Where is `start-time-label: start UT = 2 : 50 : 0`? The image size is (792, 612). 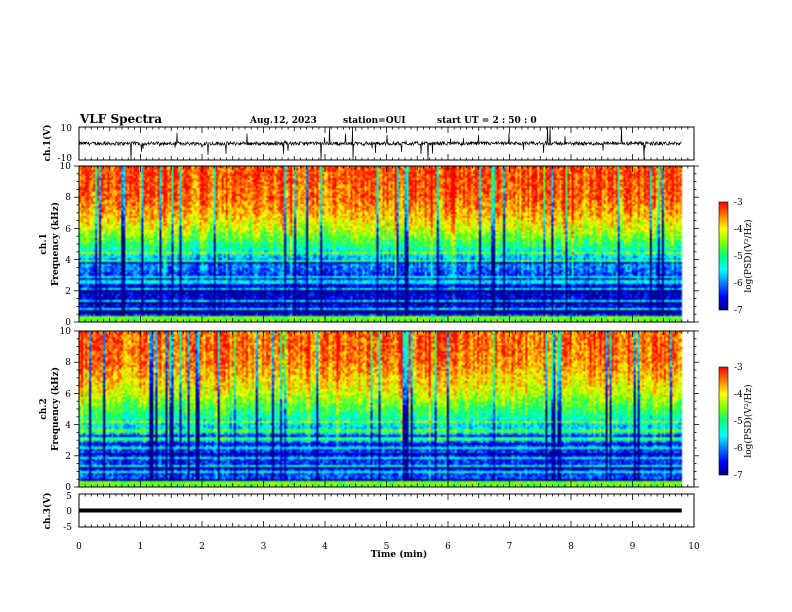 start-time-label: start UT = 2 : 50 : 0 is located at coordinates (487, 121).